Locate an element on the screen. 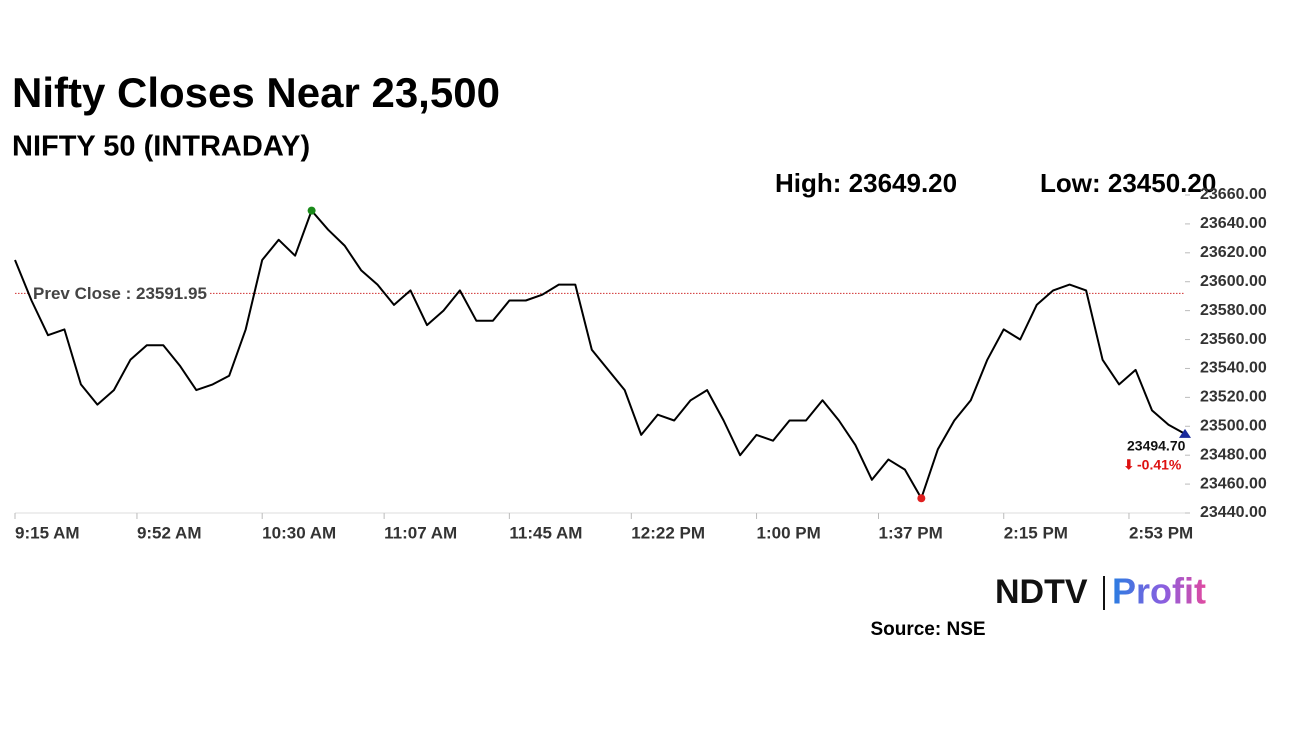  y-tick-label: 23460.00 is located at coordinates (1233, 483).